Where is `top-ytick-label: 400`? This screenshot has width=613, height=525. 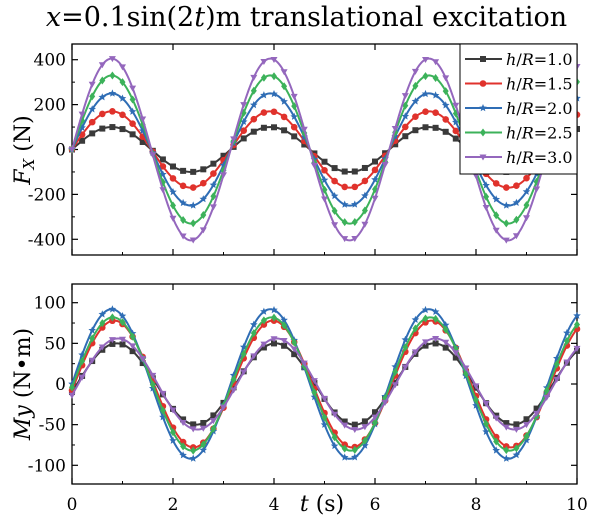
top-ytick-label: 400 is located at coordinates (50, 61).